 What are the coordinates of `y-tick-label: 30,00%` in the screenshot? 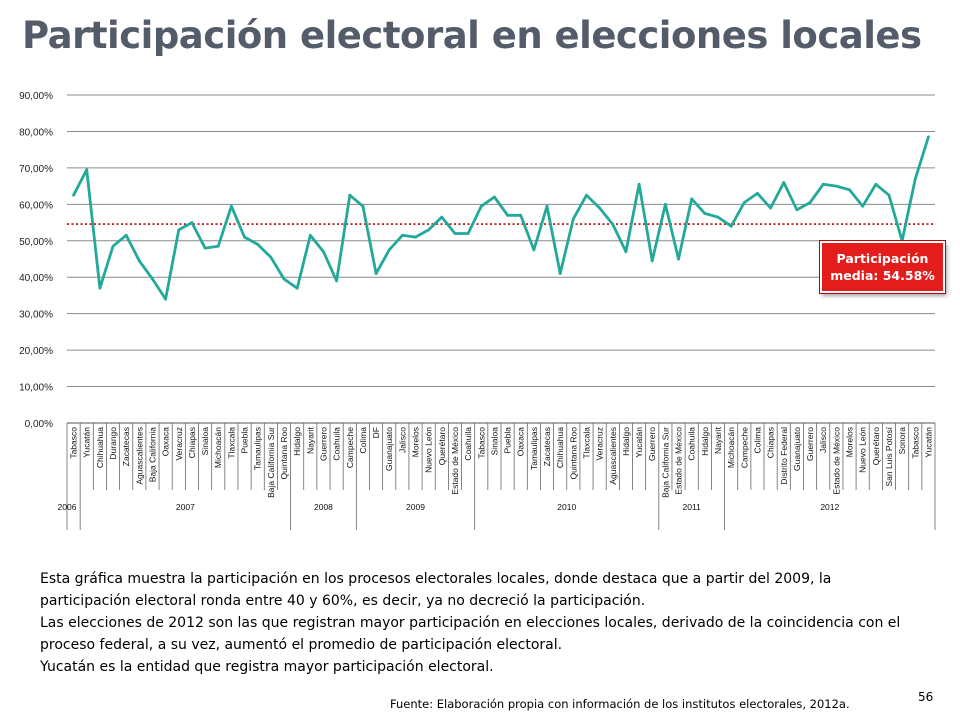 It's located at (36, 315).